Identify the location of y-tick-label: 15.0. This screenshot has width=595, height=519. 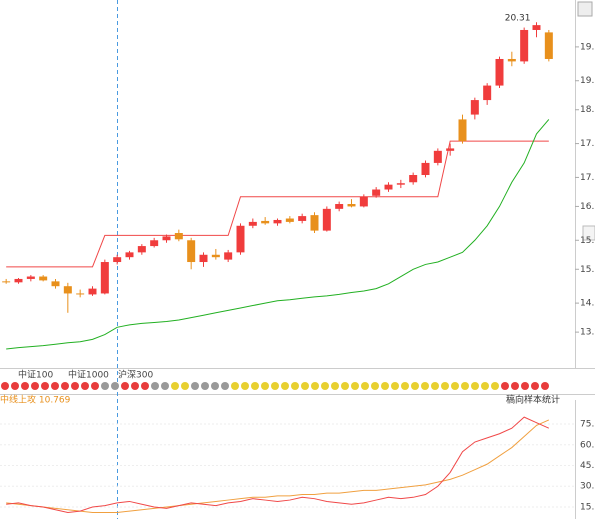
(587, 507).